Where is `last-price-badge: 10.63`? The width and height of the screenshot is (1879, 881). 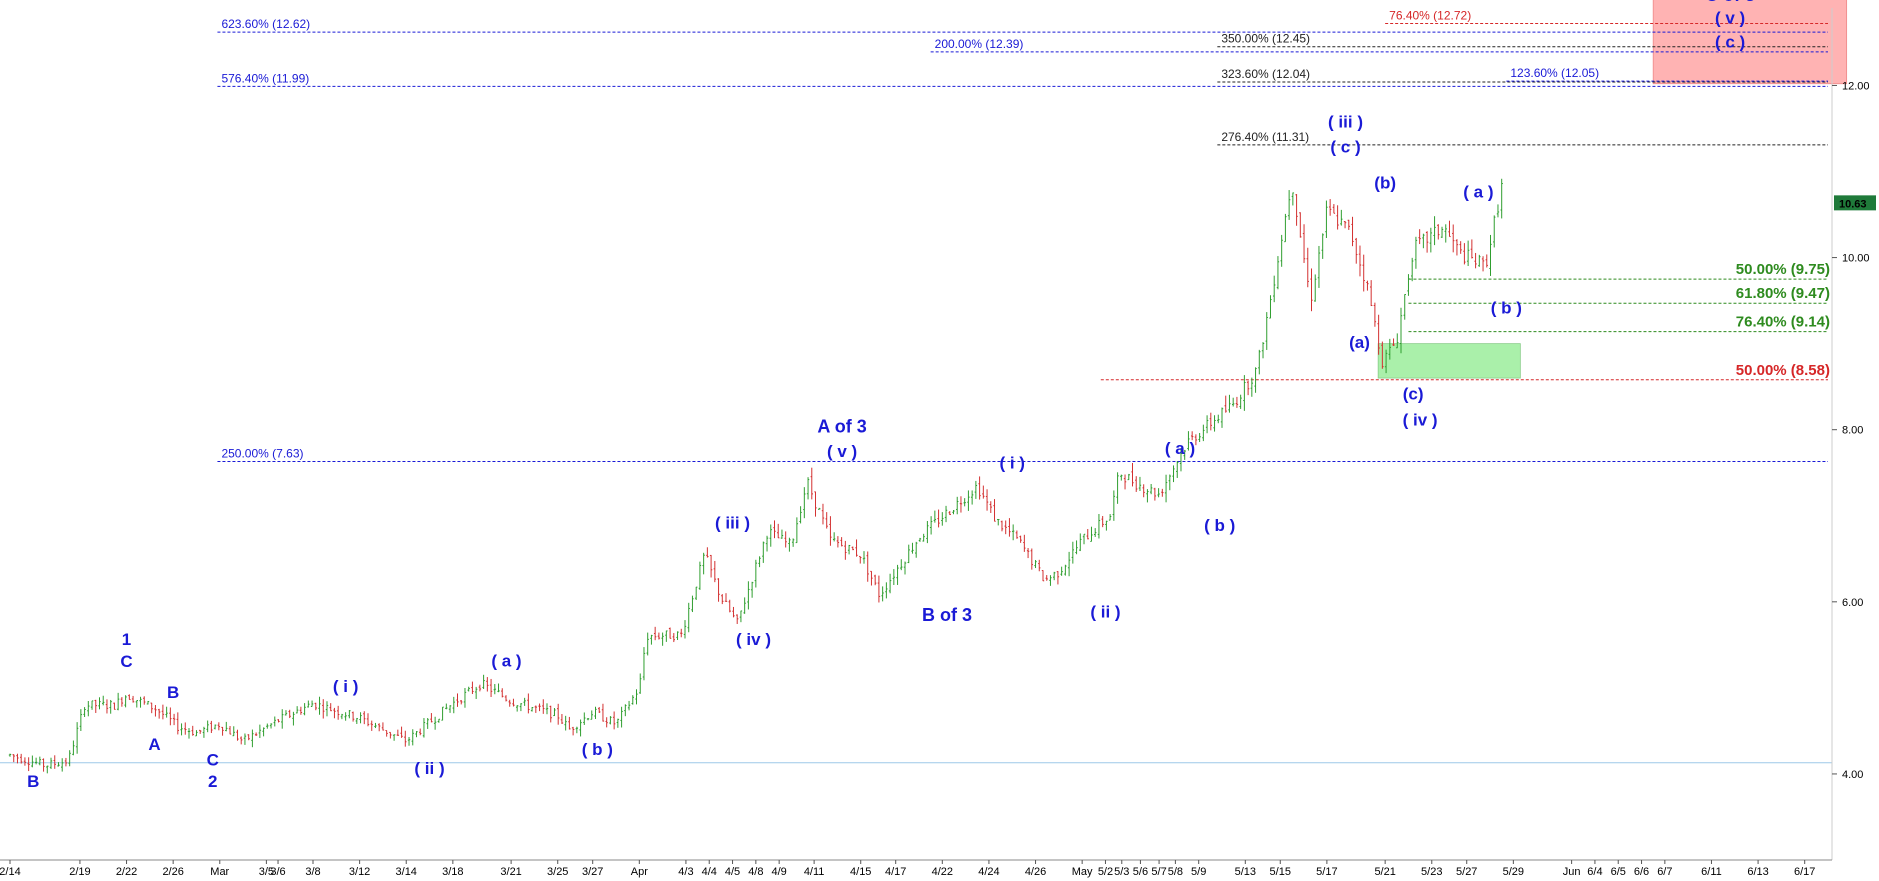 last-price-badge: 10.63 is located at coordinates (1855, 203).